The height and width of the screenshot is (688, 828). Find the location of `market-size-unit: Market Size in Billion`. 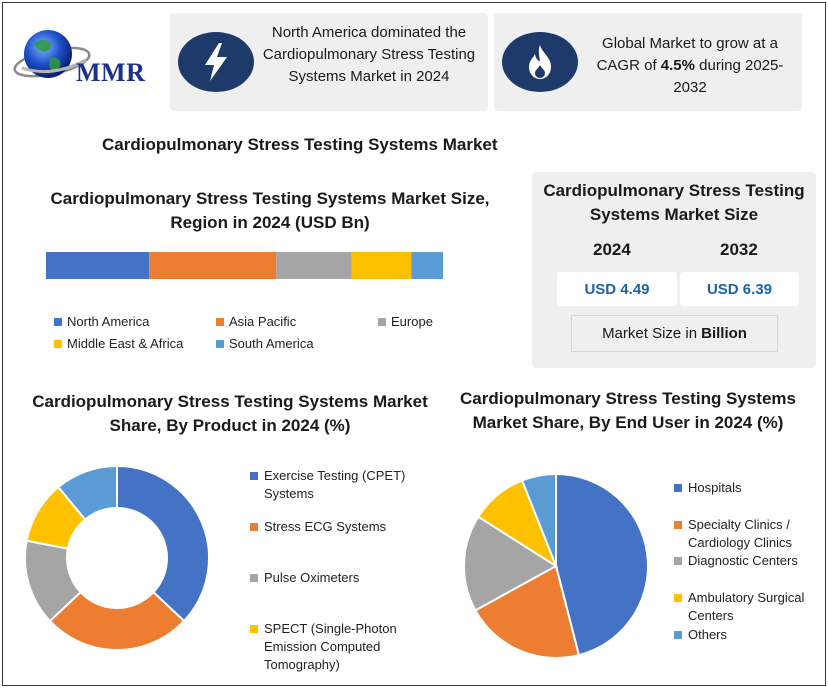

market-size-unit: Market Size in Billion is located at coordinates (674, 333).